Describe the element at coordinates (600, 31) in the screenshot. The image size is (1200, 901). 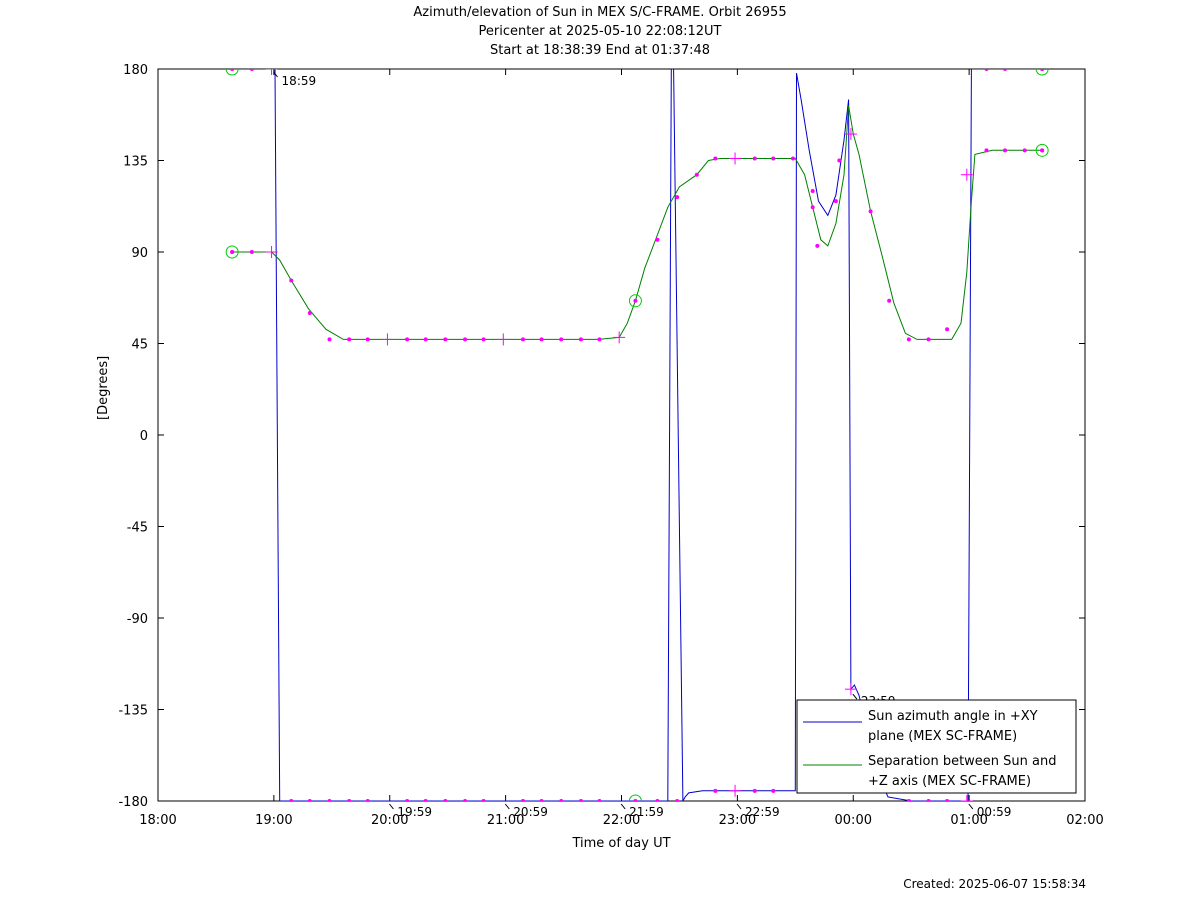
I see `chart-subtitle-pericenter: Pericenter at 2025-05-10 22:08:12UT` at that location.